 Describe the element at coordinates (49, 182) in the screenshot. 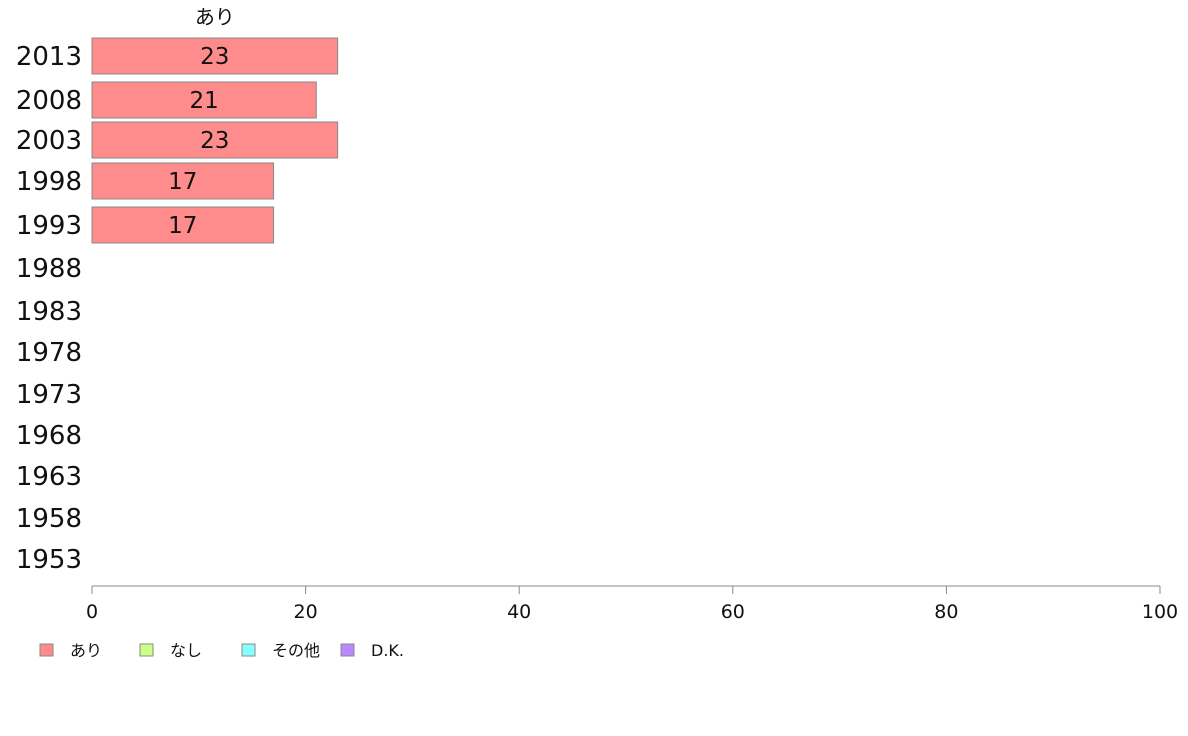

I see `year-label-1998: 1998` at that location.